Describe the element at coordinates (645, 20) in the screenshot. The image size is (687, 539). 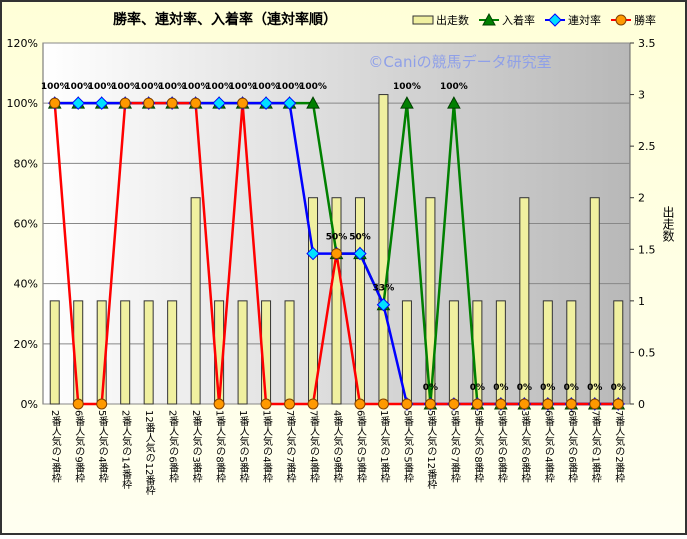
I see `legend-label: 勝率` at that location.